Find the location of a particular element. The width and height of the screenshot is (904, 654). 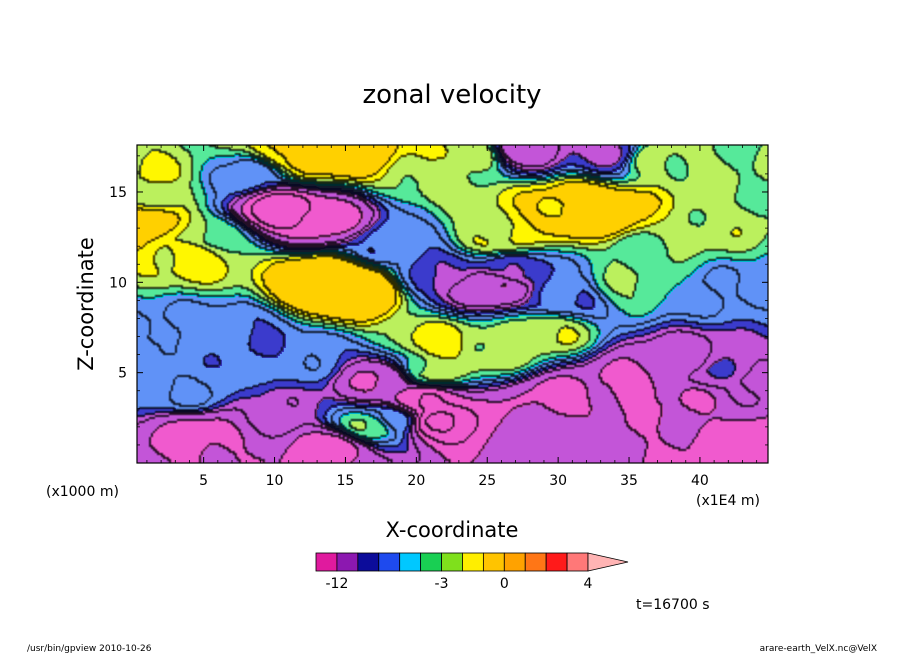

time-label: t=16700 s is located at coordinates (673, 605).